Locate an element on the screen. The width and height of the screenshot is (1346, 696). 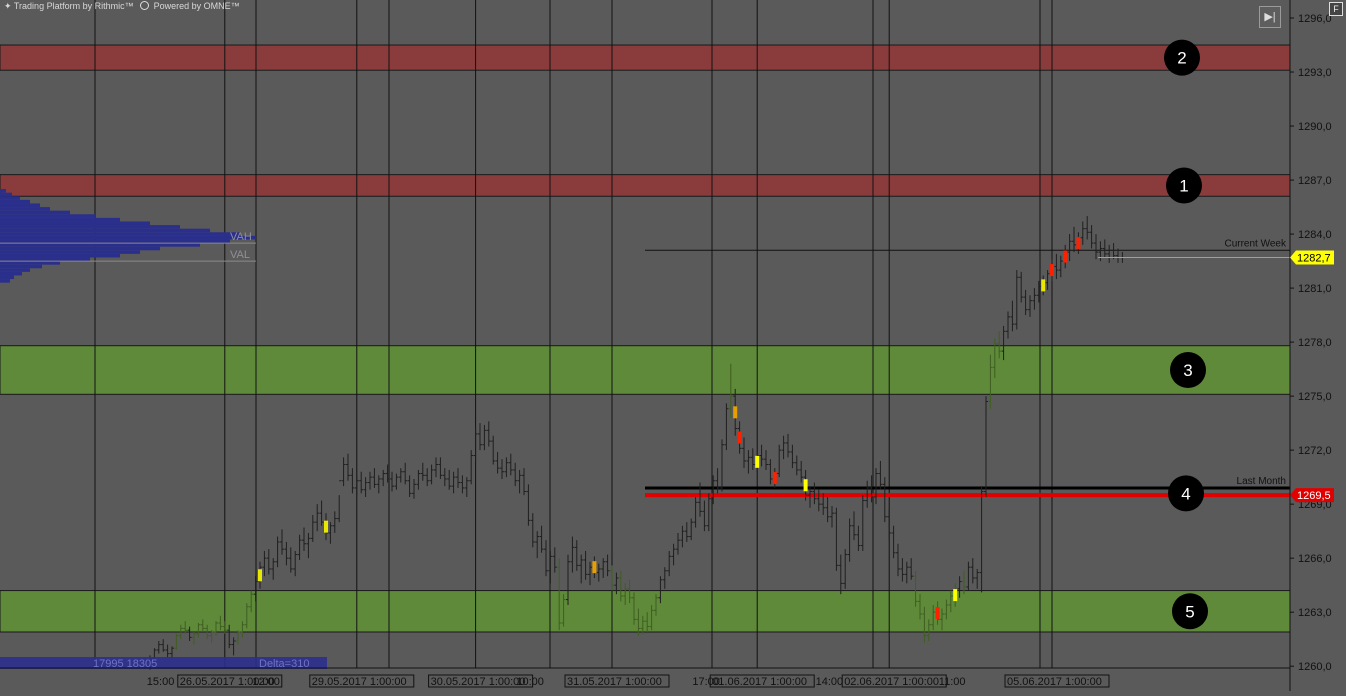
skip-to-end-button: ▶| is located at coordinates (1270, 17).